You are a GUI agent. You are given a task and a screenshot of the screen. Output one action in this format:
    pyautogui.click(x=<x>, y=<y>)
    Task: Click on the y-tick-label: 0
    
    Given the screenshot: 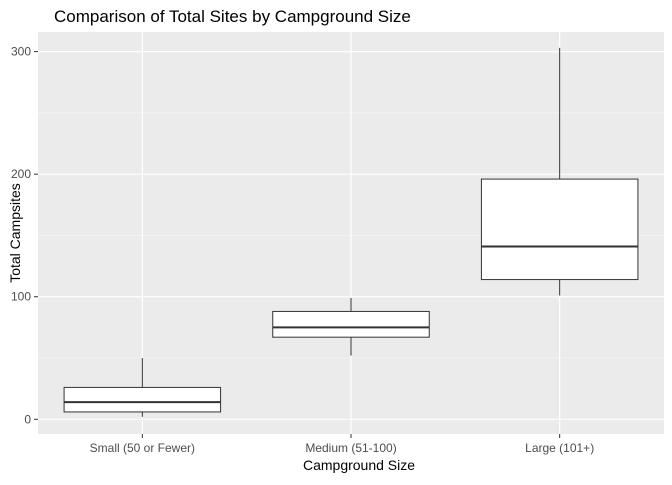 What is the action you would take?
    pyautogui.click(x=27, y=419)
    